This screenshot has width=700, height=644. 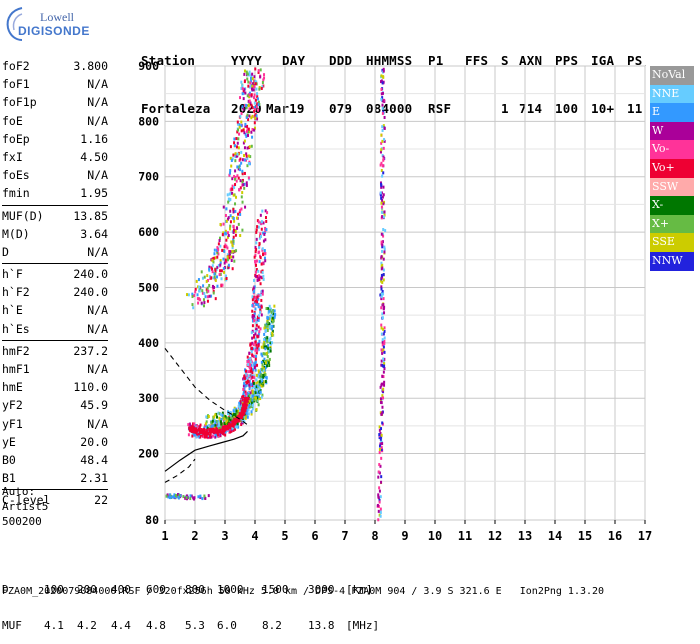 What do you see at coordinates (12, 405) in the screenshot?
I see `parameter-name: yF2` at bounding box center [12, 405].